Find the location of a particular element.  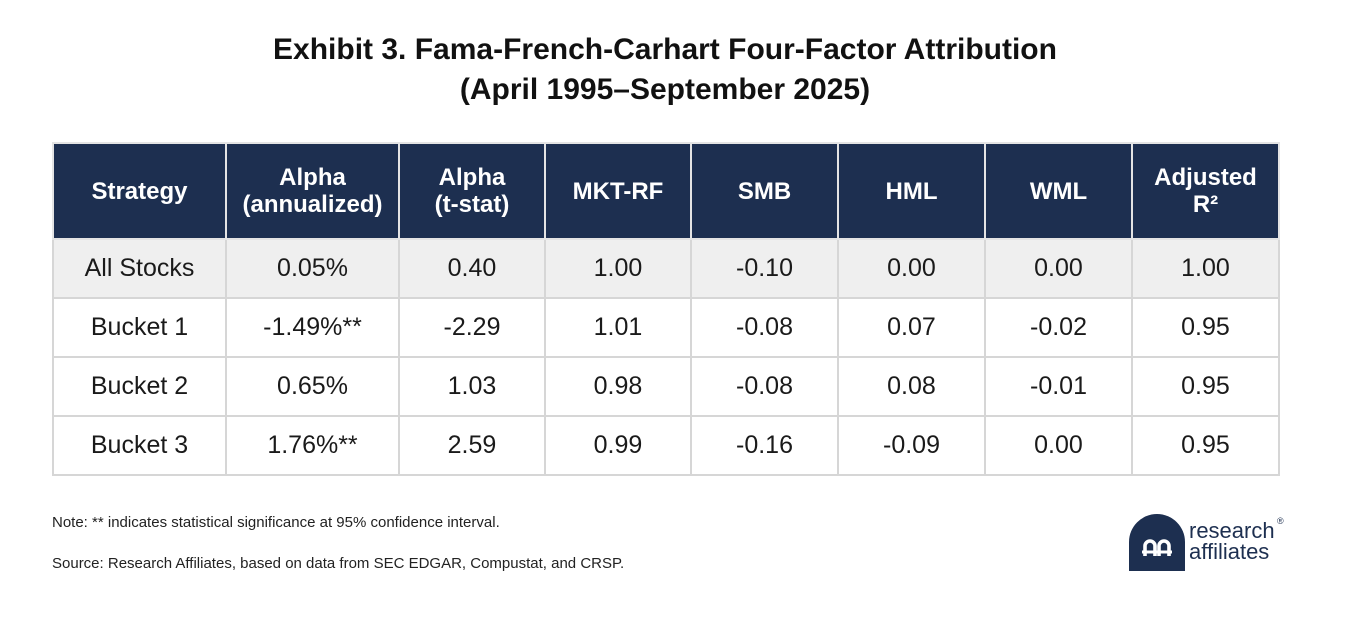

header-strategy: Strategy is located at coordinates (139, 191).